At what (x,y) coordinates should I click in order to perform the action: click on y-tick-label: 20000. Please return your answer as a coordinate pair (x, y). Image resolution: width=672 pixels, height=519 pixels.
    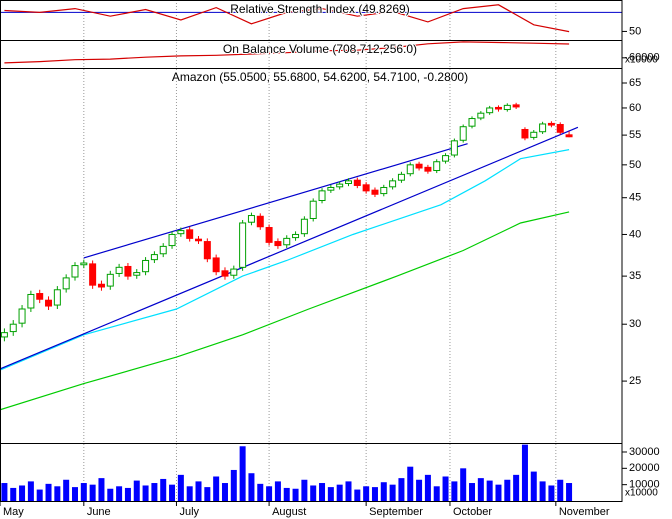
    Looking at the image, I should click on (644, 468).